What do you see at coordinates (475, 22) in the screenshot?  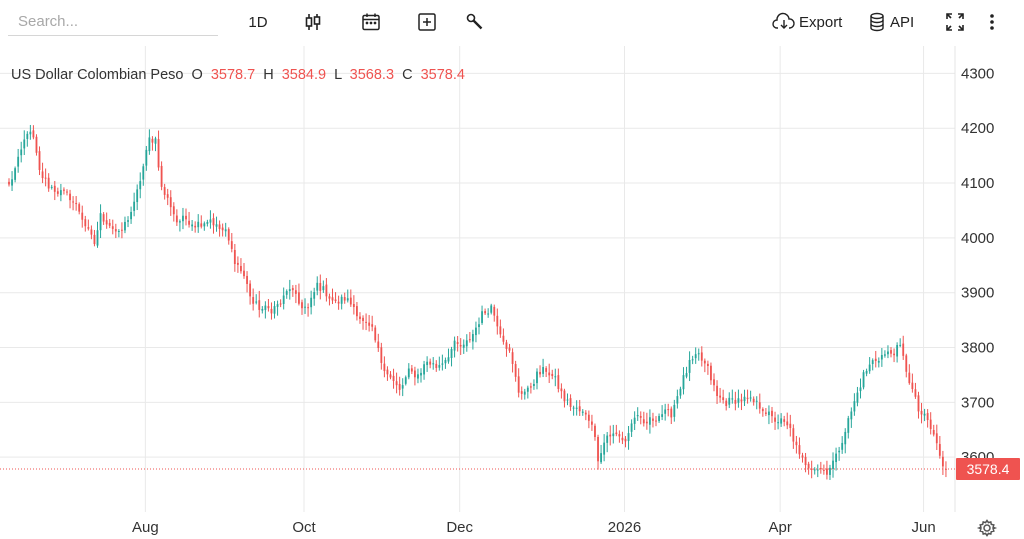 I see `settings-tool-button` at bounding box center [475, 22].